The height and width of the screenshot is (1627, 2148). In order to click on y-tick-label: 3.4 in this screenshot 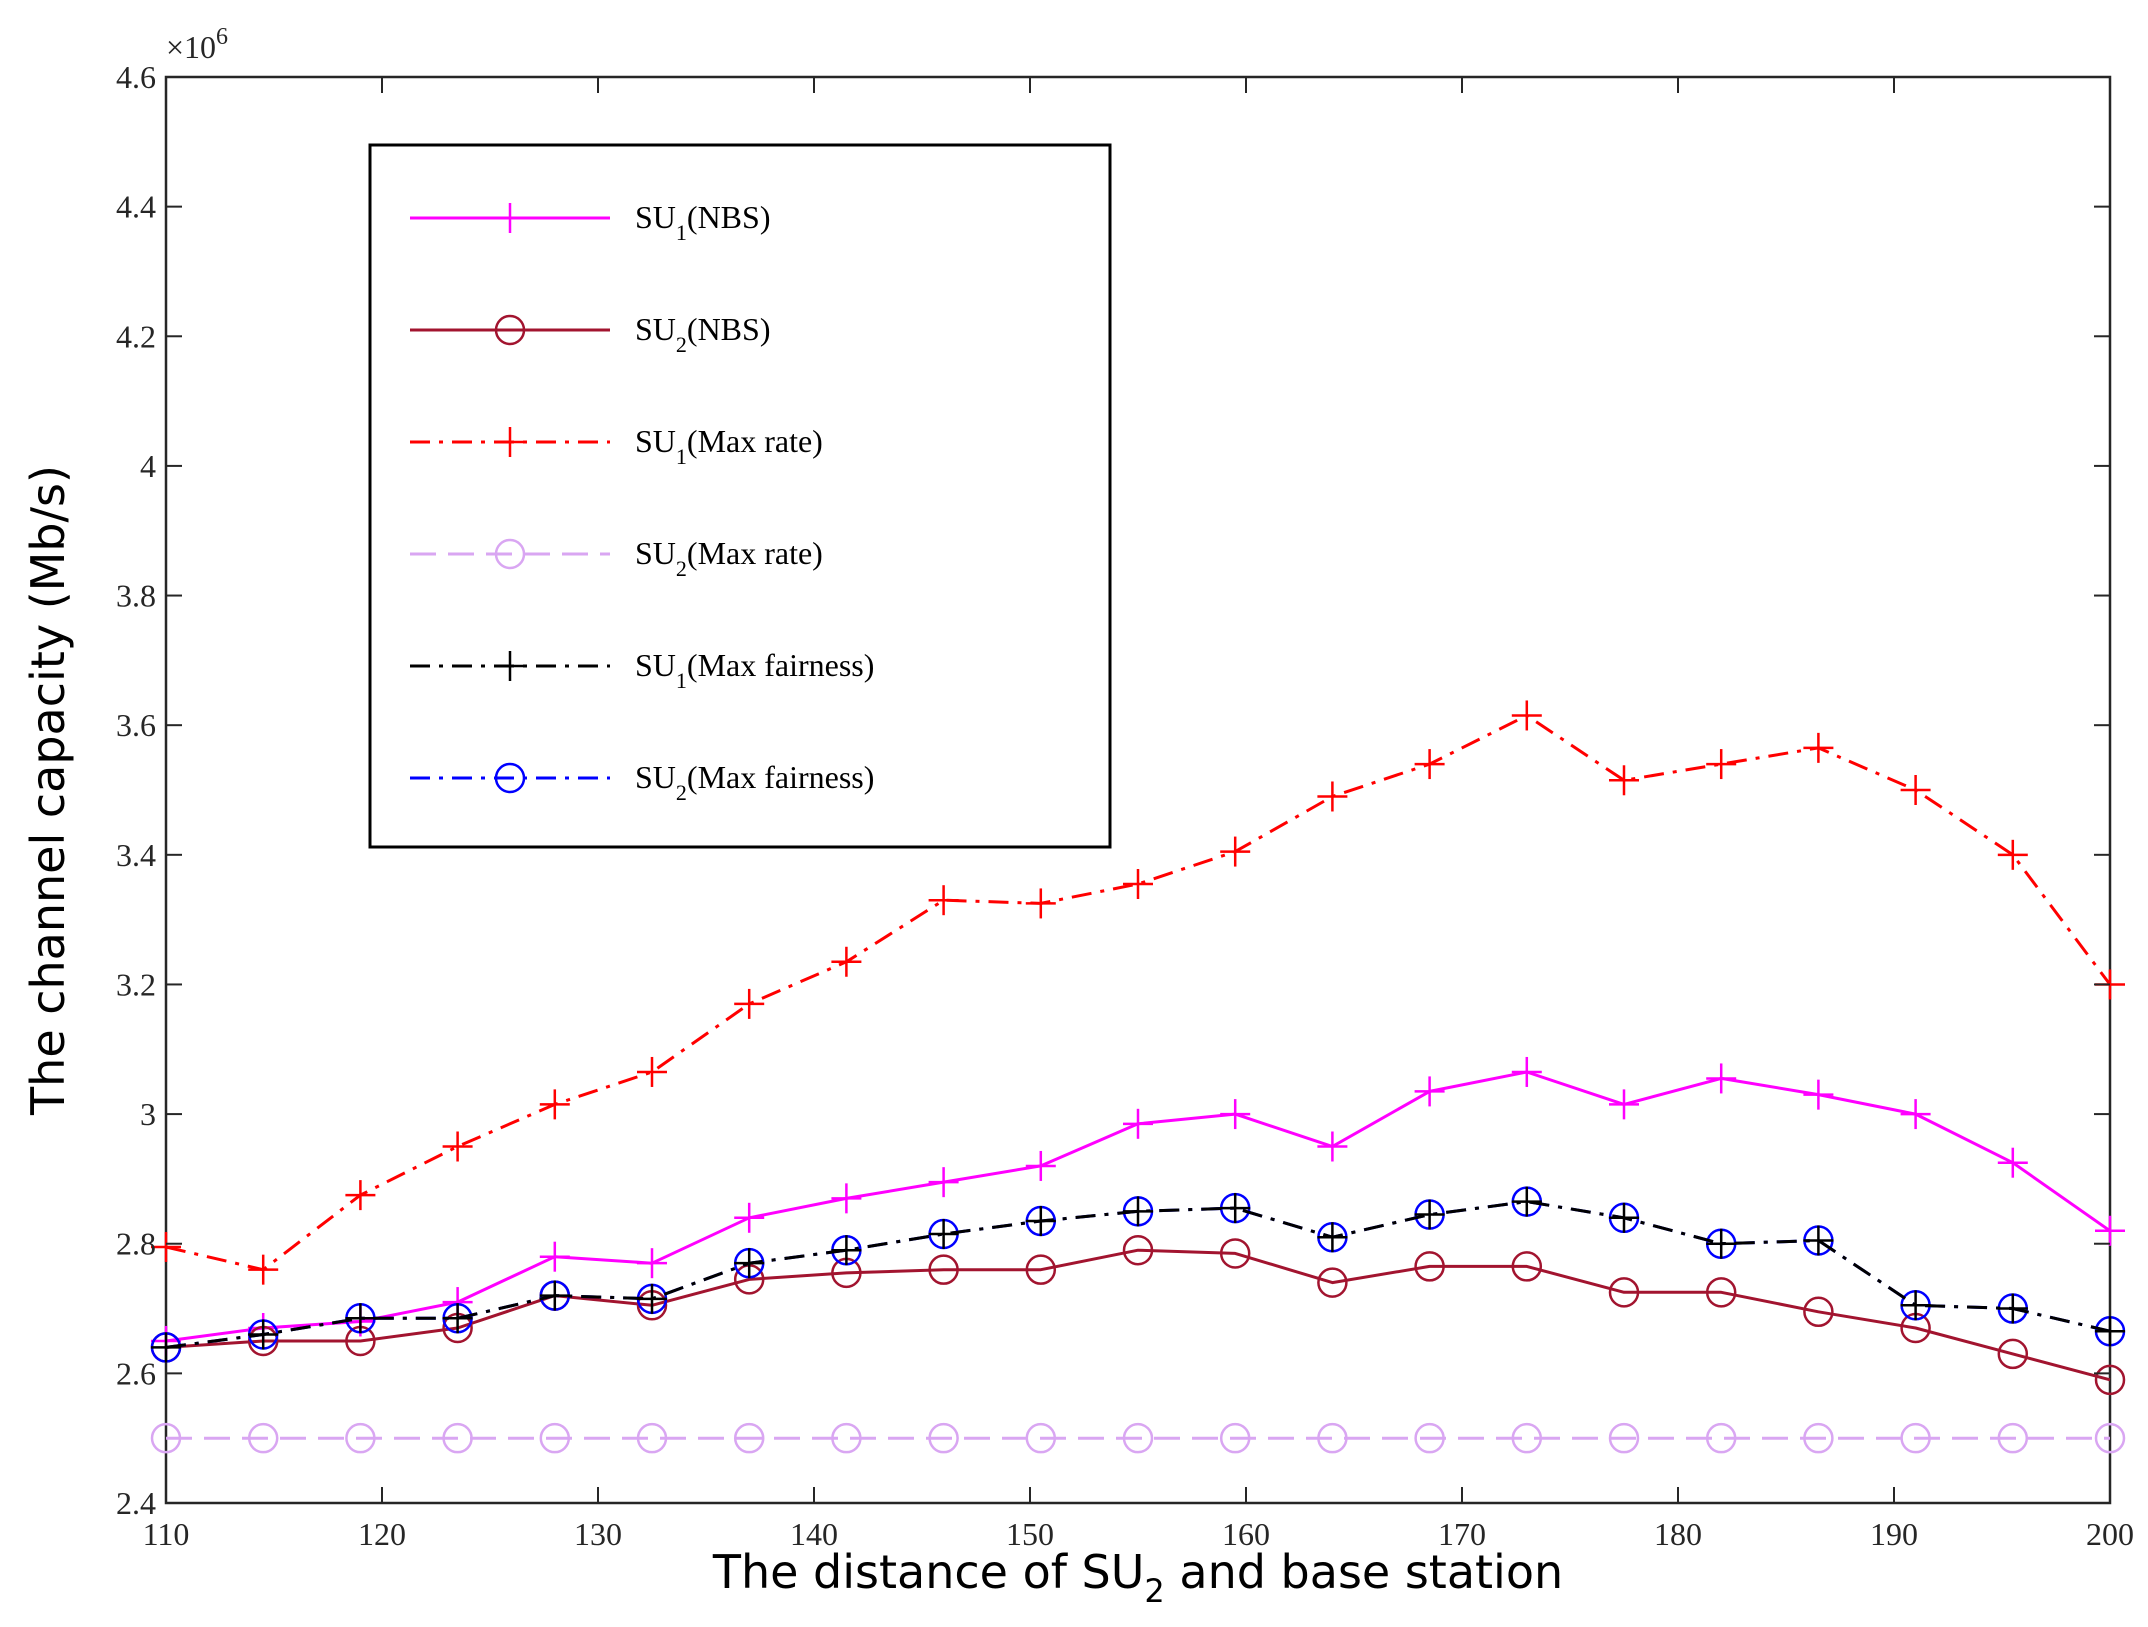, I will do `click(136, 855)`.